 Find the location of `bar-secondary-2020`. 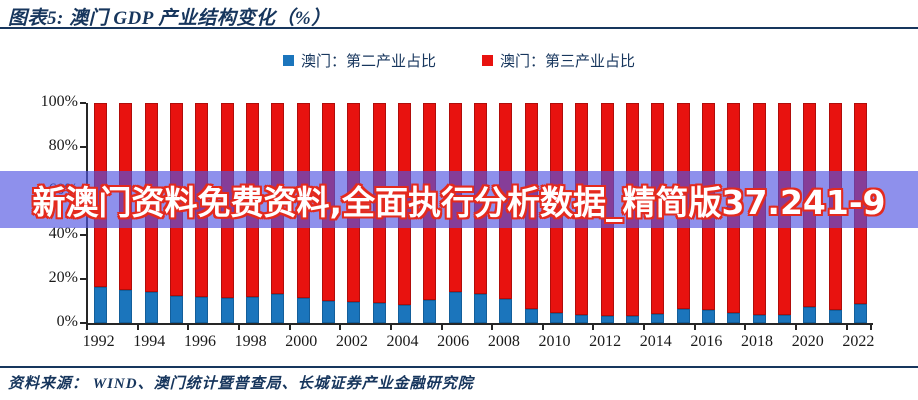

bar-secondary-2020 is located at coordinates (810, 314).